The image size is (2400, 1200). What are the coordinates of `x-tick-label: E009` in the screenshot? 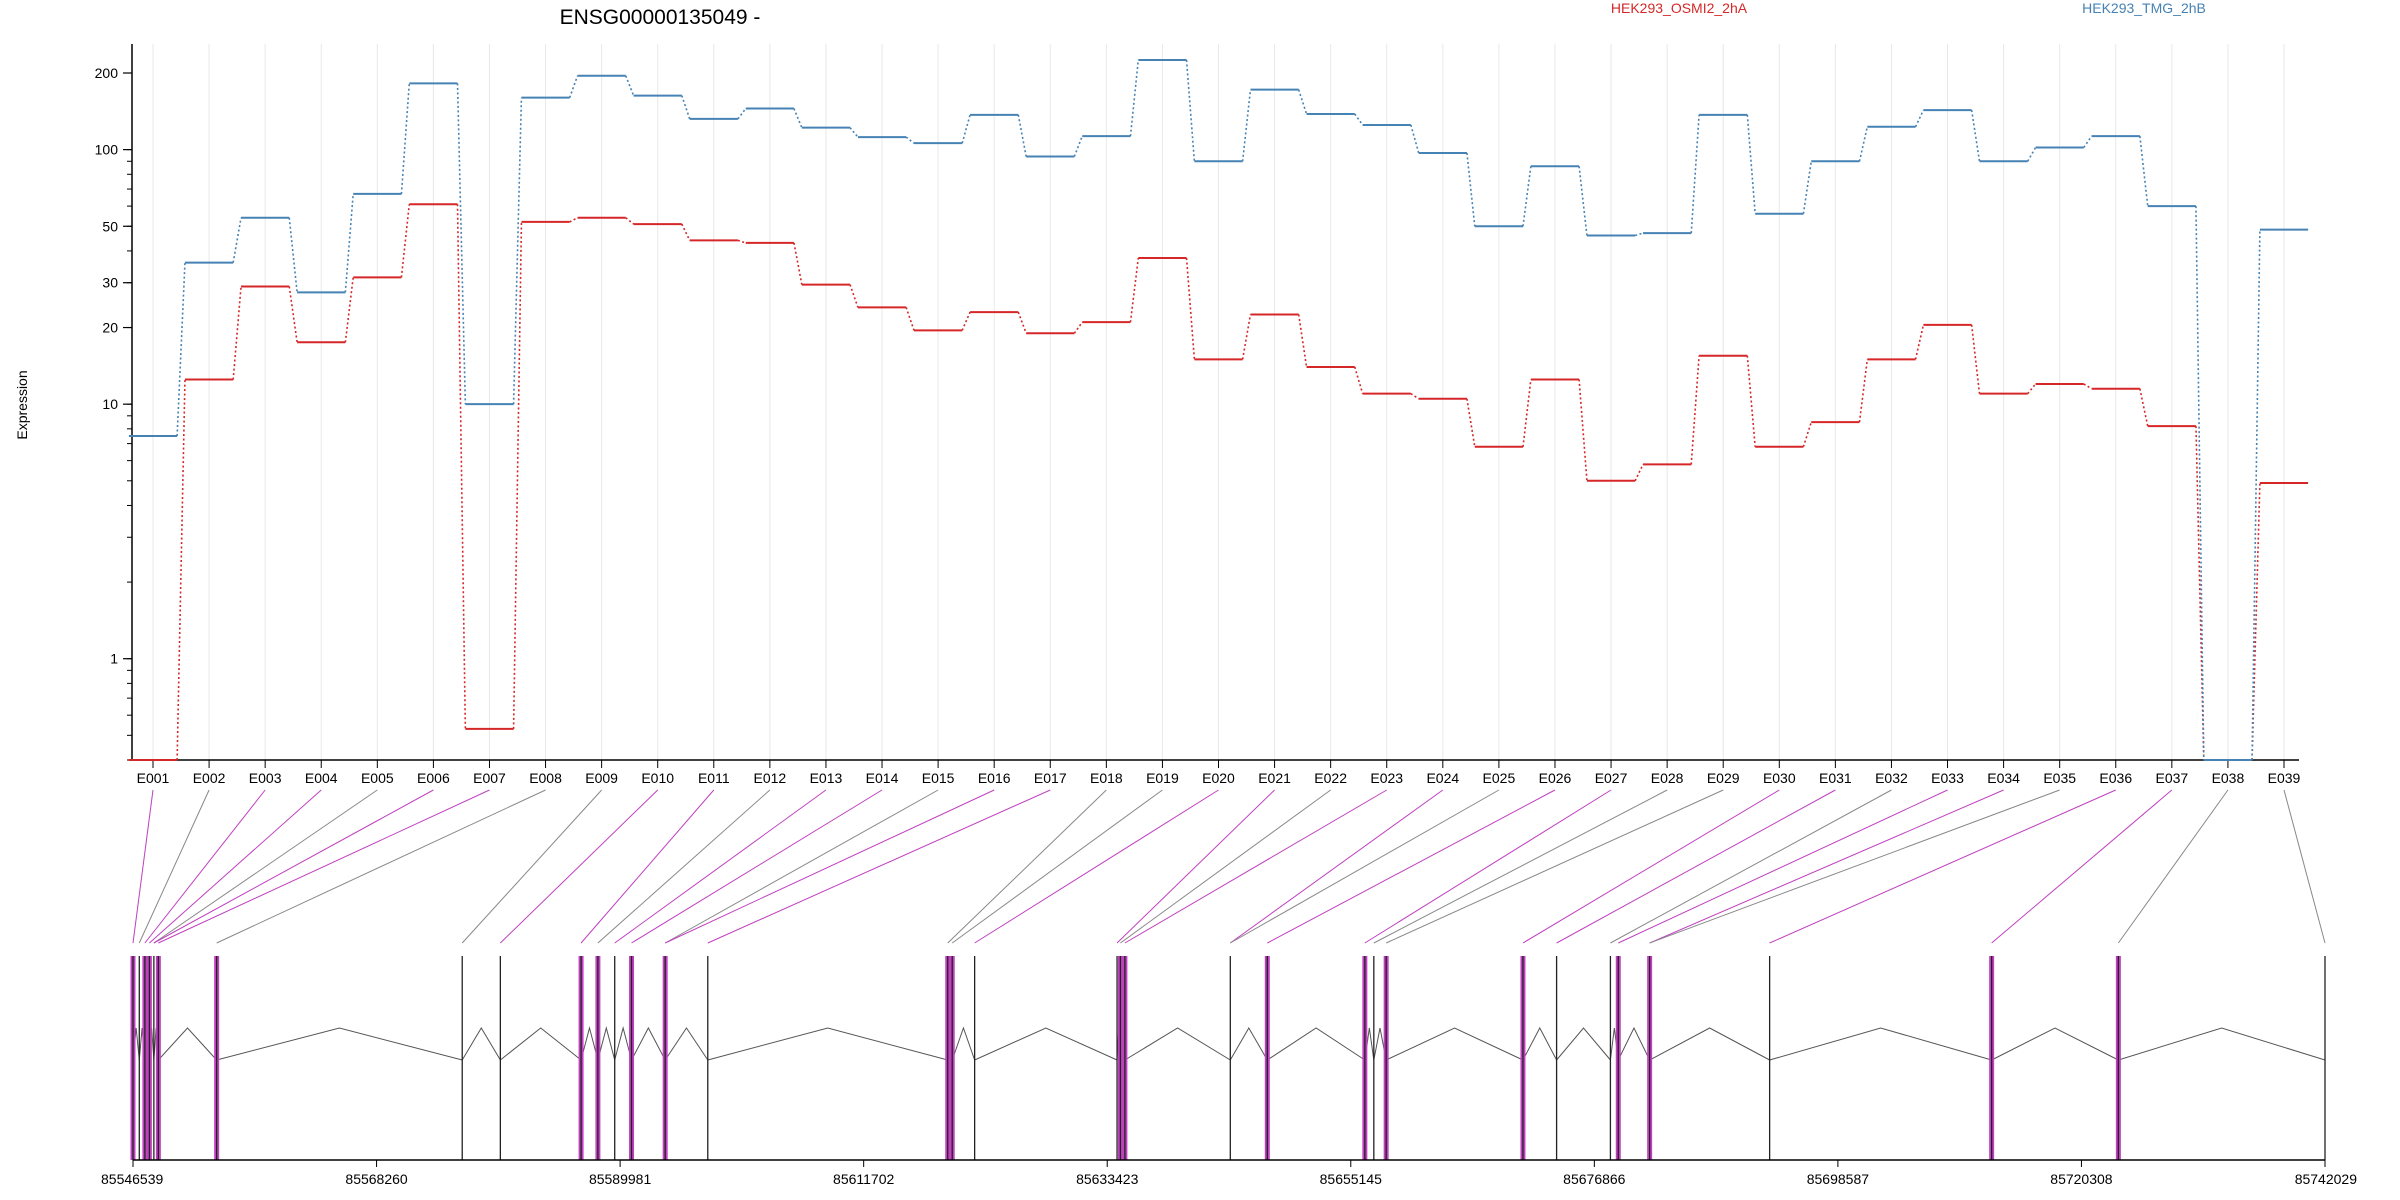 It's located at (601, 778).